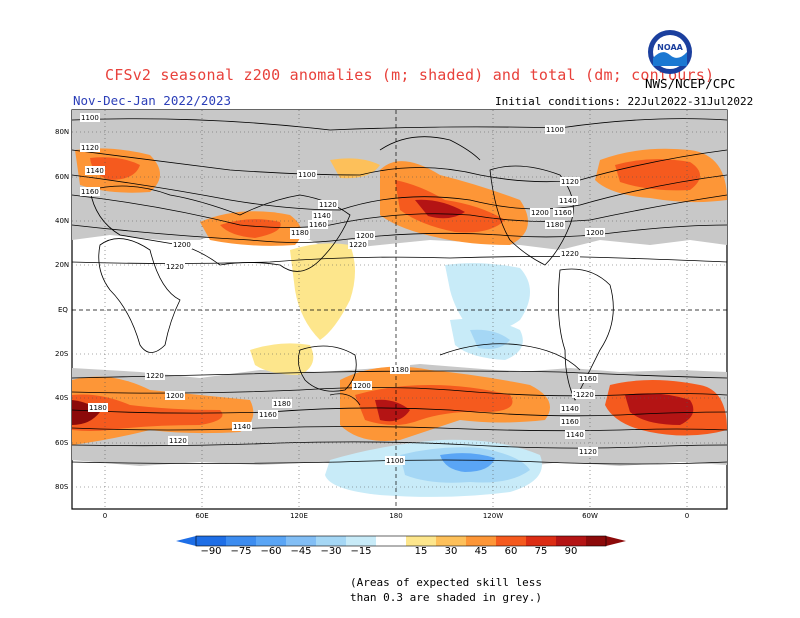 The image size is (800, 618). I want to click on negative-anomalies, so click(433, 380).